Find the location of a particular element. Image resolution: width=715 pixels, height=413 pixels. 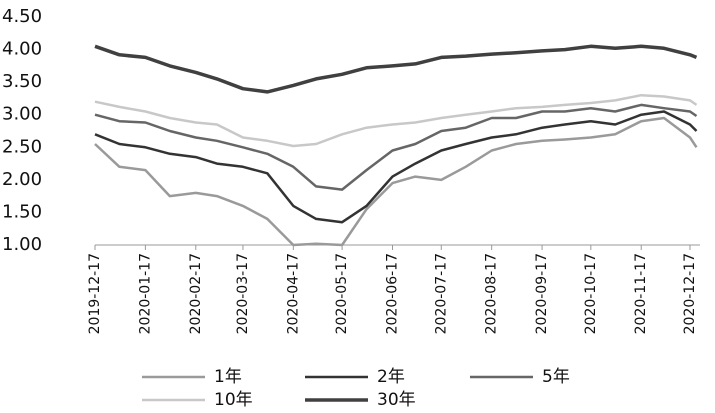

x-tick-label: 2020-09-17 is located at coordinates (542, 293).